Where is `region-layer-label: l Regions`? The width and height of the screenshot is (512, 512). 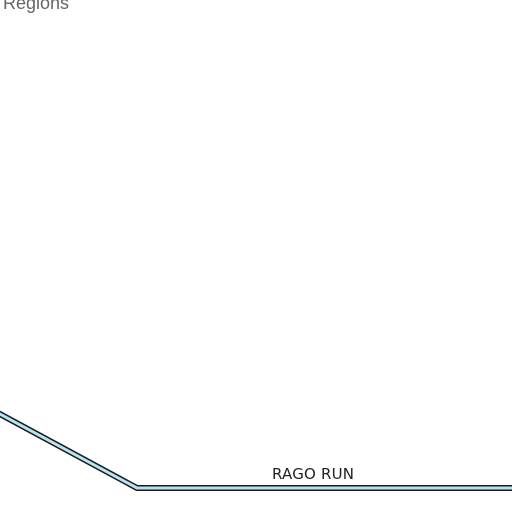
region-layer-label: l Regions is located at coordinates (35, 6).